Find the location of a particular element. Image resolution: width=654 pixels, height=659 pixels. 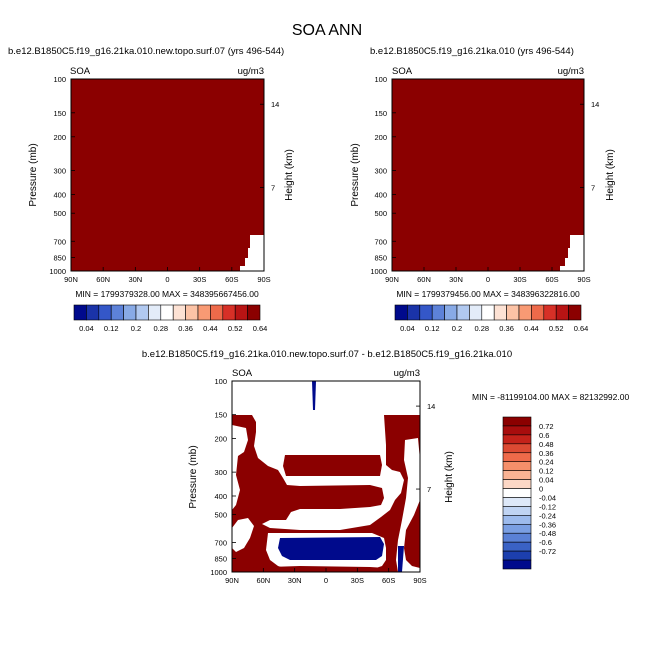

colorbar-label: 0.2 is located at coordinates (136, 328).